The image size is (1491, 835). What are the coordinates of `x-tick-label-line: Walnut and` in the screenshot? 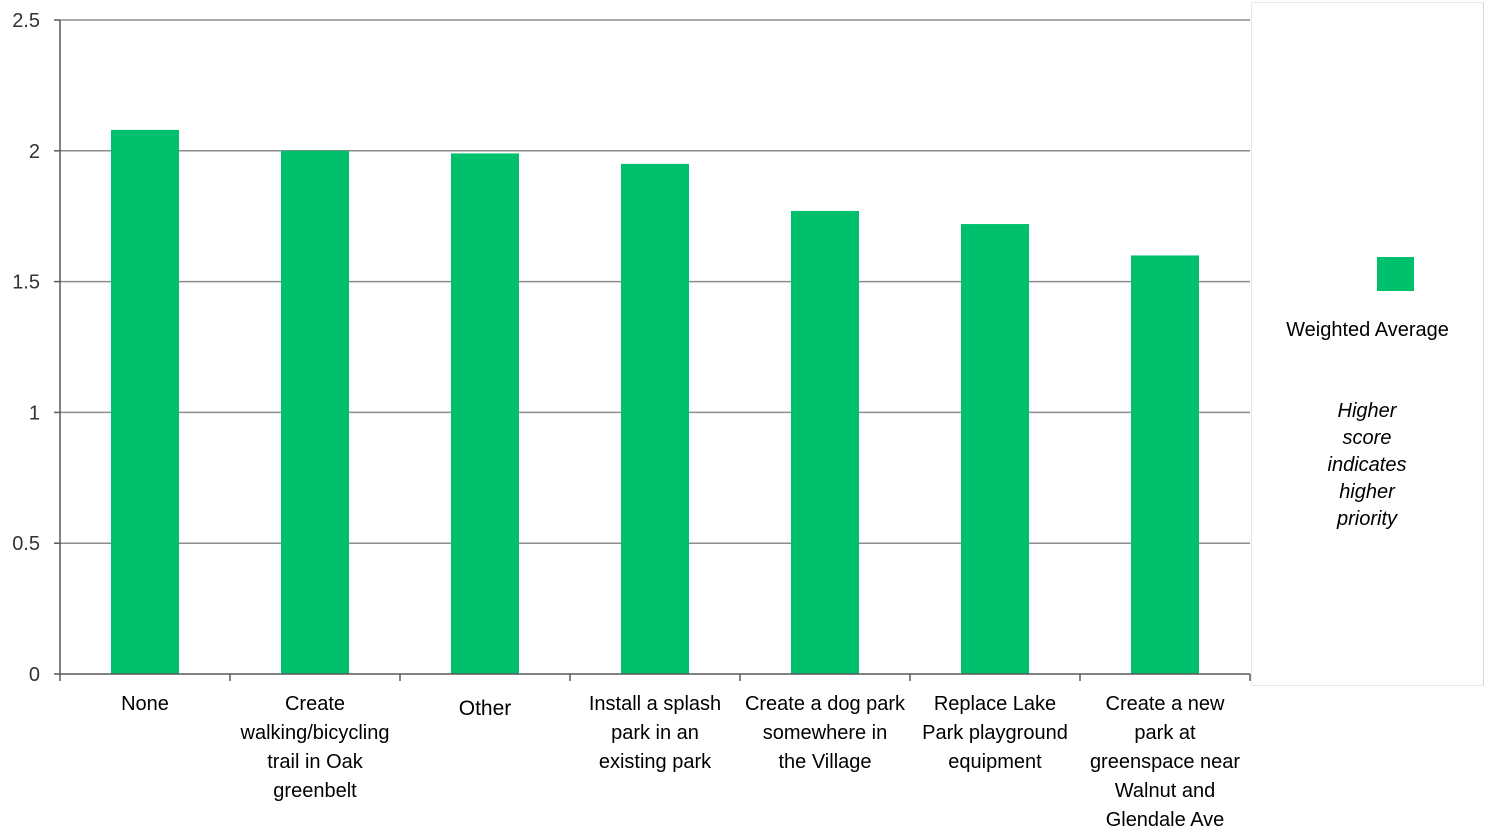 It's located at (1165, 791).